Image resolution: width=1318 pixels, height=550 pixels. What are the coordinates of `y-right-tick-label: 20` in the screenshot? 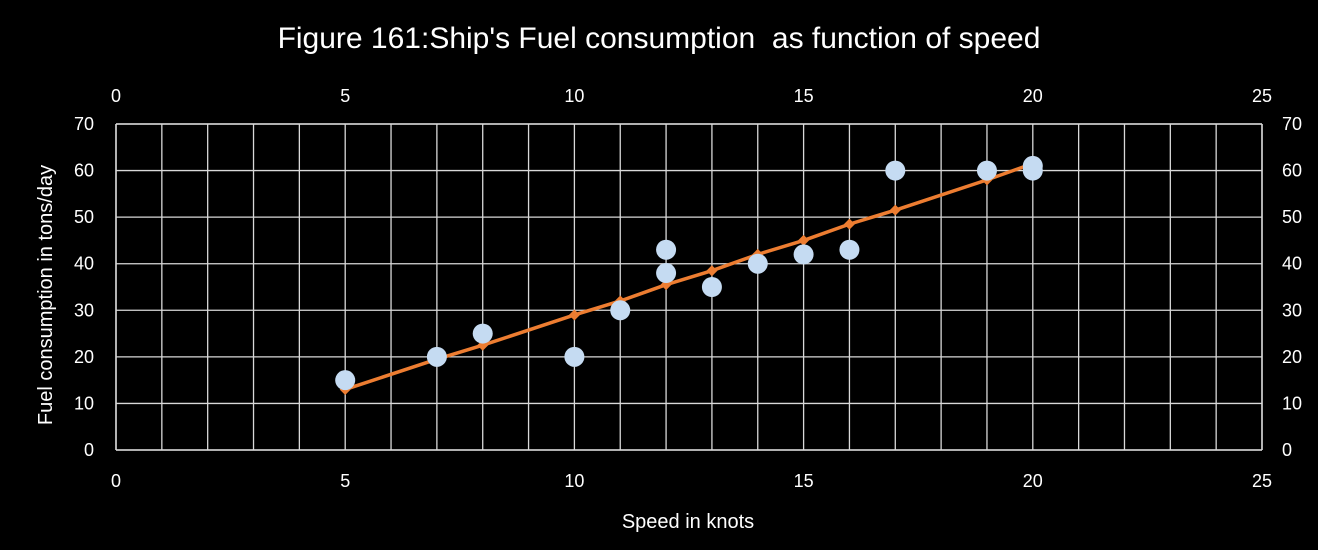 It's located at (1292, 357).